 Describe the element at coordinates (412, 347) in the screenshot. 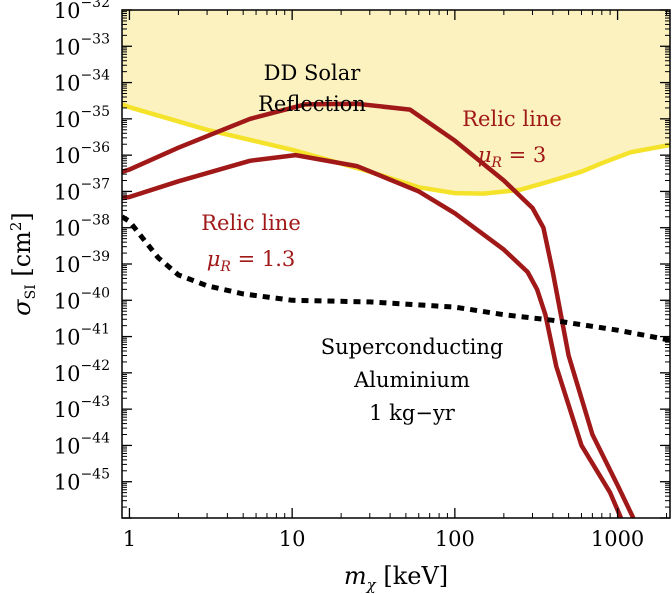

I see `annotation-aluminium-line1: Superconducting` at that location.